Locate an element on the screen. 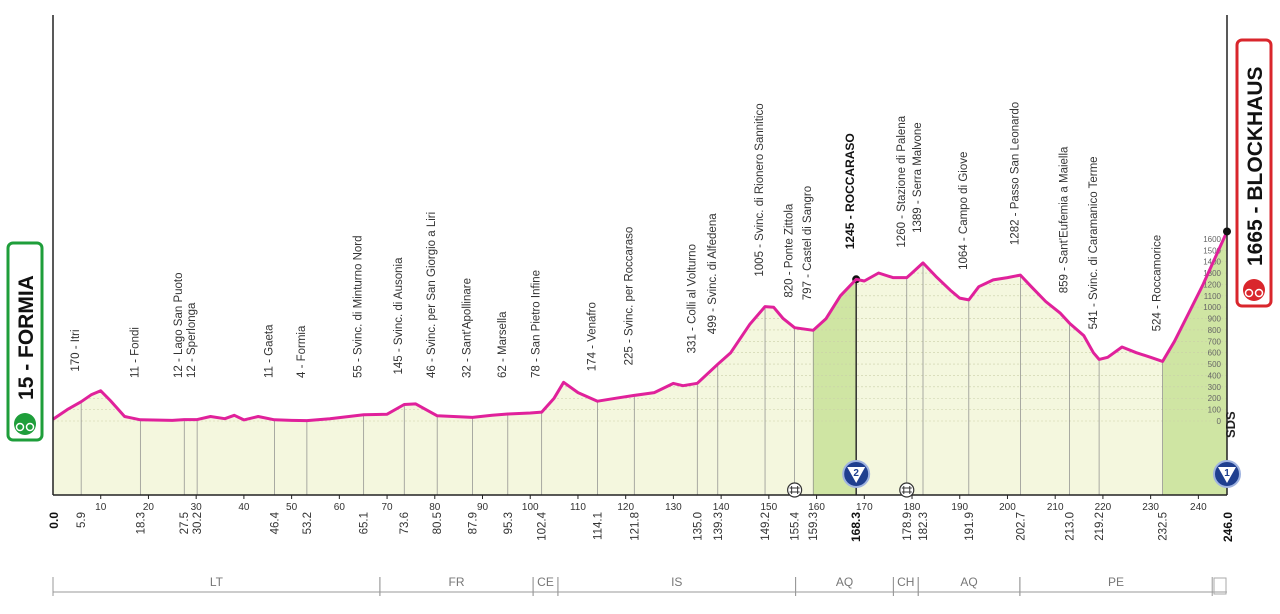 The image size is (1280, 614). place-label: 1665 - BLOCKHAUS is located at coordinates (1255, 166).